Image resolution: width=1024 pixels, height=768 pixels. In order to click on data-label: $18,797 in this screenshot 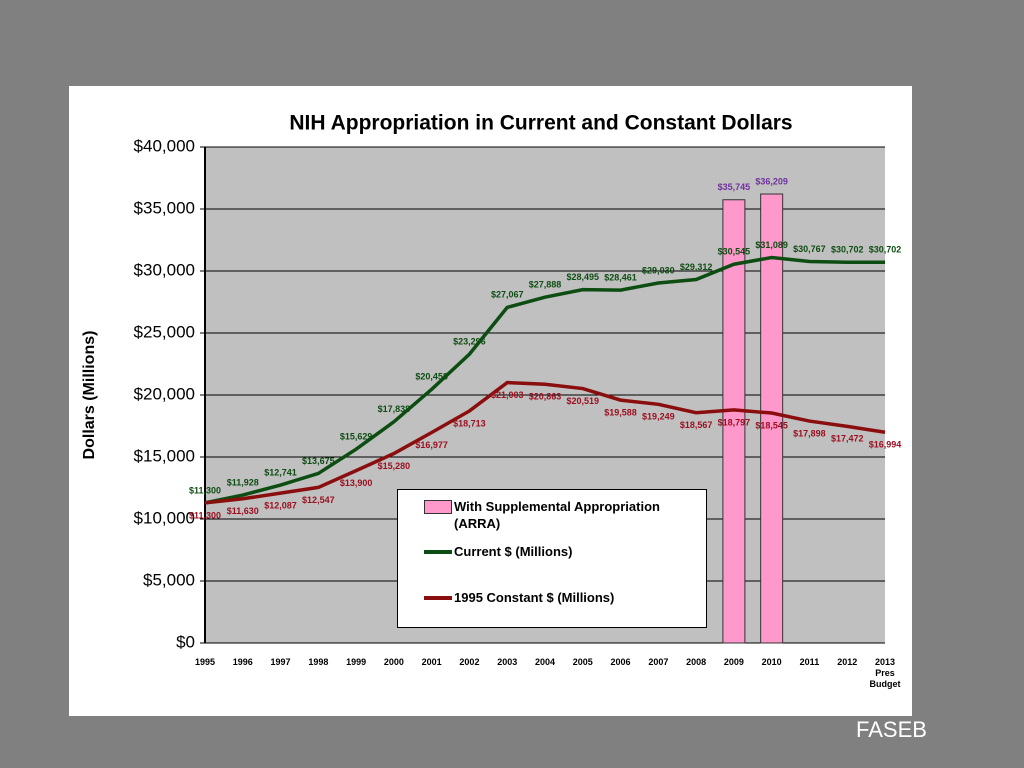, I will do `click(734, 422)`.